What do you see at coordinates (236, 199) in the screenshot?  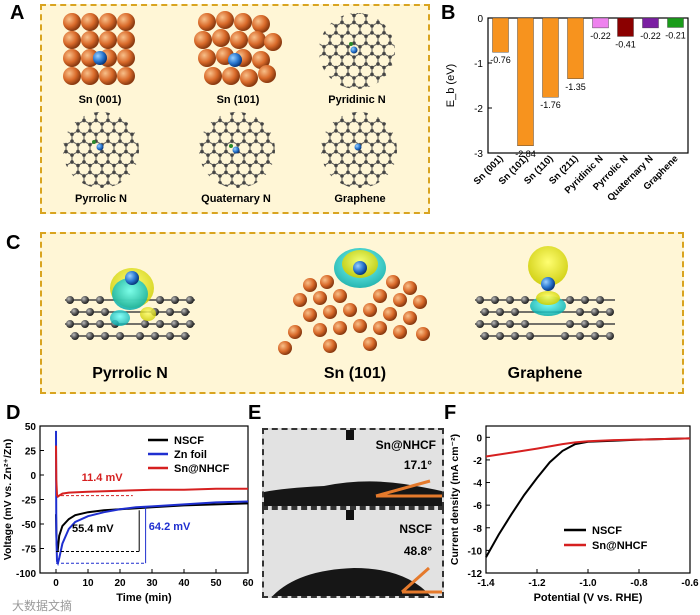 I see `caption-quaternary-n: Quaternary N` at bounding box center [236, 199].